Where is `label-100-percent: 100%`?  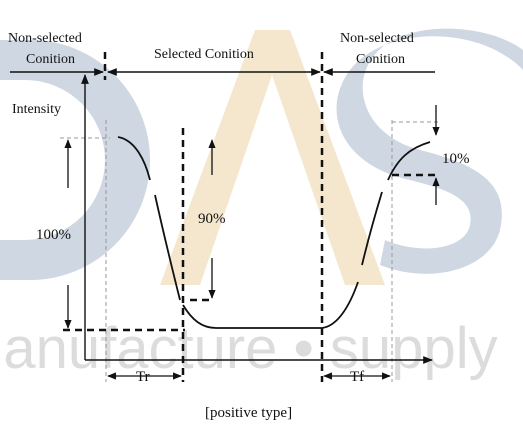
label-100-percent: 100% is located at coordinates (53, 235).